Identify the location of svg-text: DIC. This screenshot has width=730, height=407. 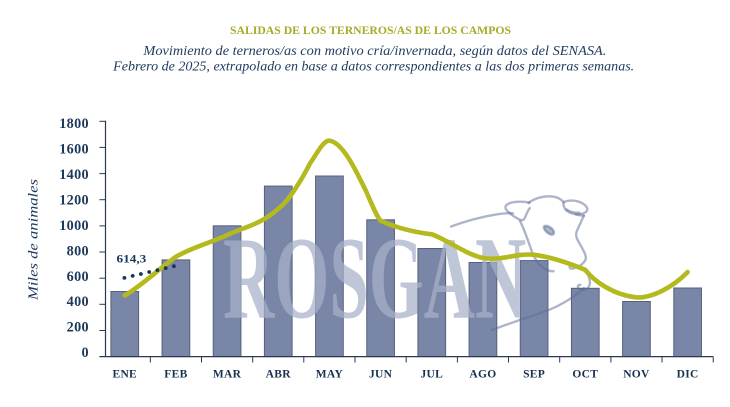
(688, 375).